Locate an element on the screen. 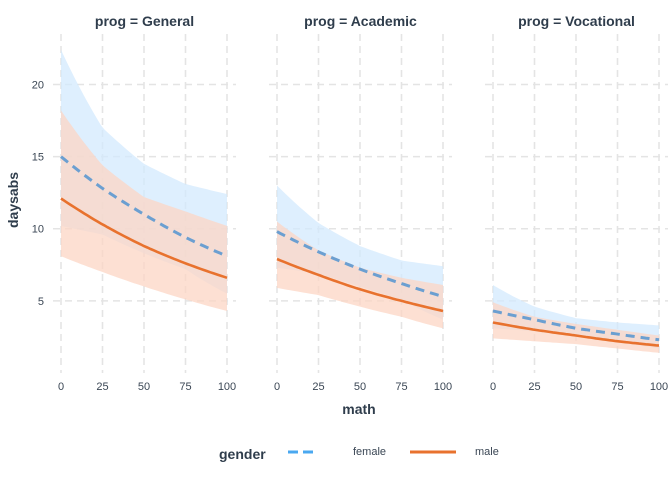 The image size is (672, 480). y-tick-label: 20 is located at coordinates (38, 85).